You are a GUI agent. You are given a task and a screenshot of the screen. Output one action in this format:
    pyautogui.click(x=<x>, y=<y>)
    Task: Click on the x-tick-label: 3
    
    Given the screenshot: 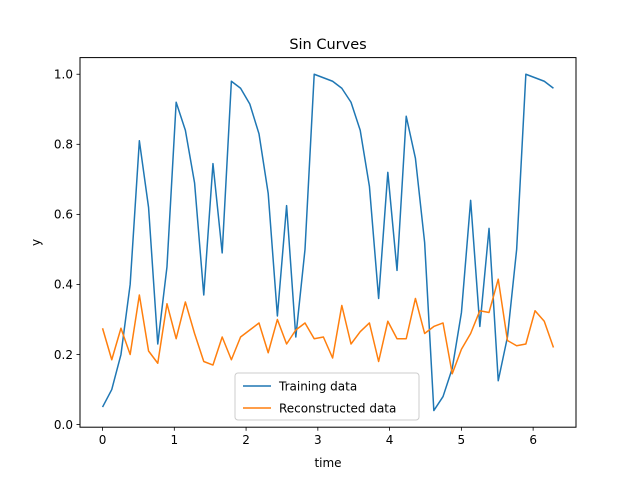 What is the action you would take?
    pyautogui.click(x=318, y=440)
    